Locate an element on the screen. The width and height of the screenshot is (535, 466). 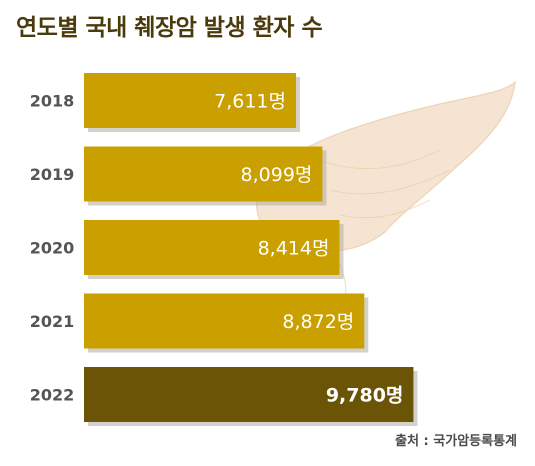
value-label-2021: 8,872명 is located at coordinates (318, 322).